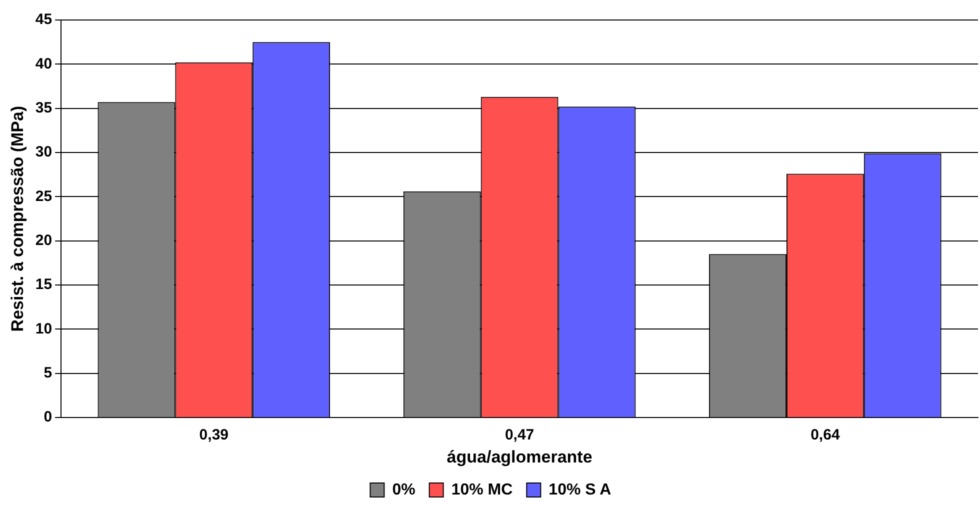  Describe the element at coordinates (43, 152) in the screenshot. I see `y-tick-label: 30` at that location.